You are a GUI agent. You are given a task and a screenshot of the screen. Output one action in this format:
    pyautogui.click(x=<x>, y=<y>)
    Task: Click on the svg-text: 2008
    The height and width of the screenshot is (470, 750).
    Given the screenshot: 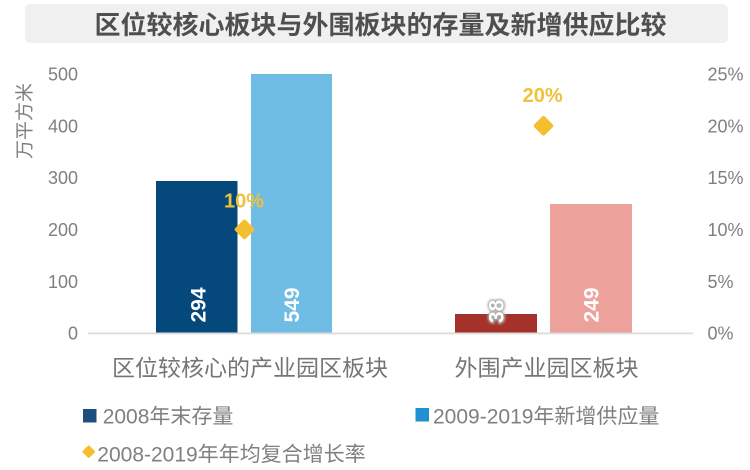 What is the action you would take?
    pyautogui.click(x=126, y=416)
    